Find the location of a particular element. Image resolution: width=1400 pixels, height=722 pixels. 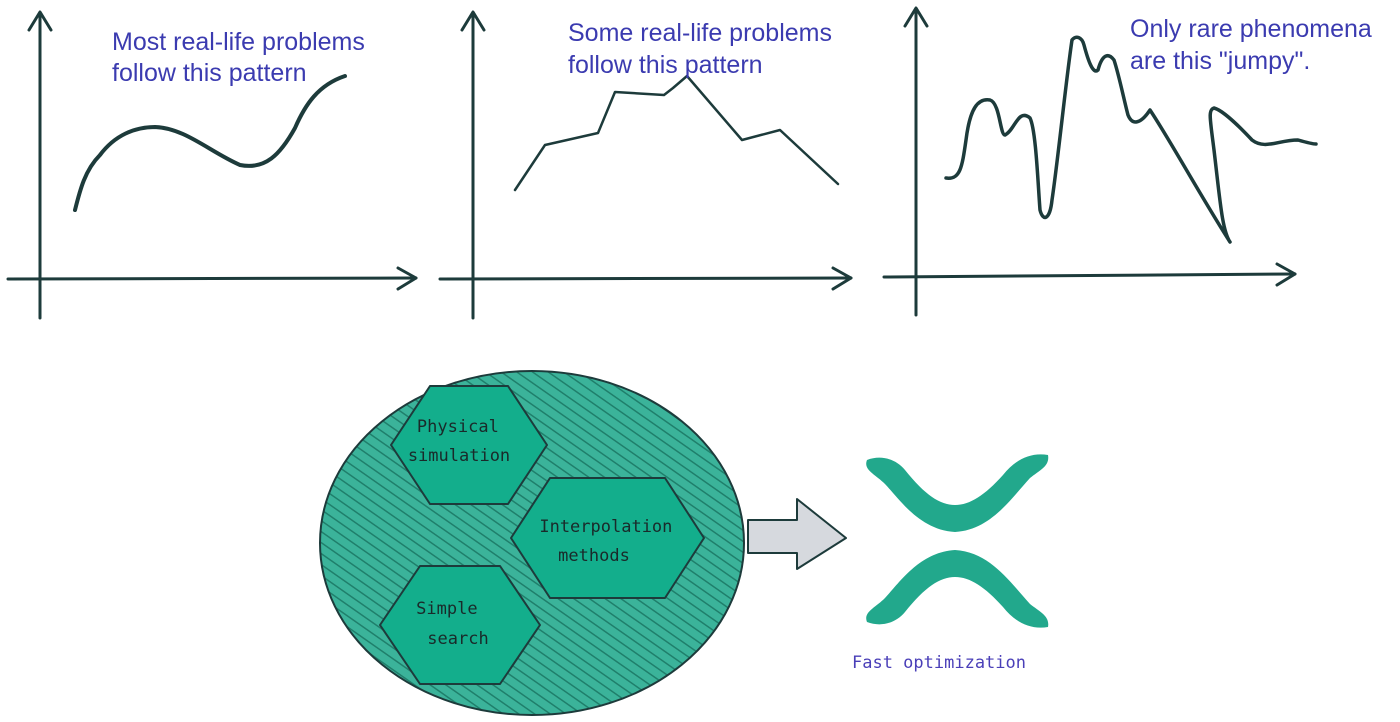

panel-jumpy-caption-line2: are this "jumpy". is located at coordinates (1220, 61).